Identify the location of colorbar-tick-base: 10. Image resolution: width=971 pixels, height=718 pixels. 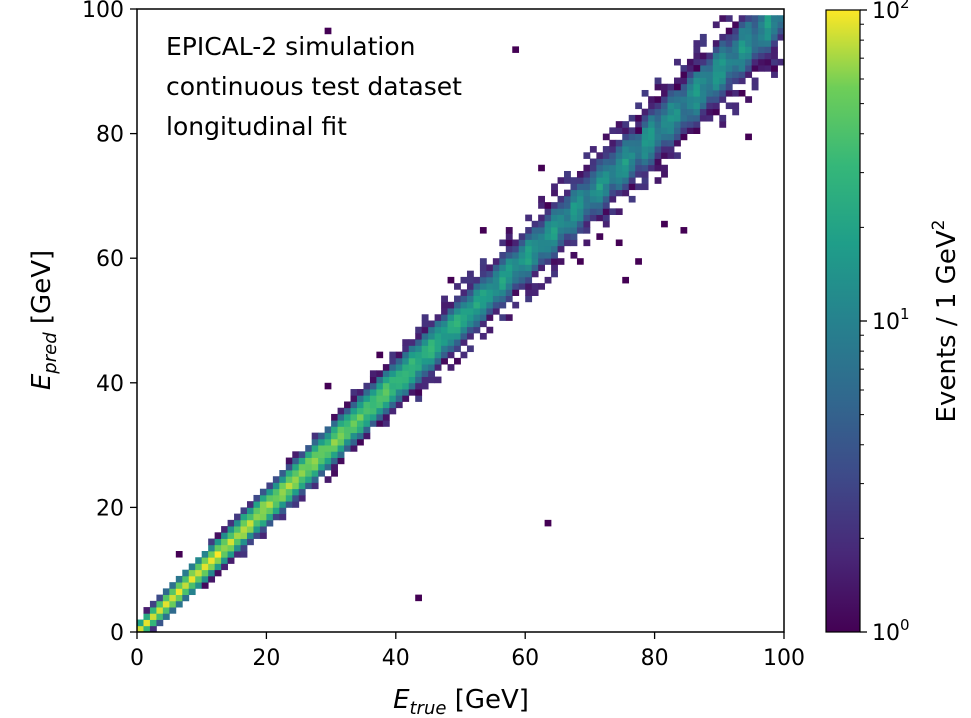
(886, 322).